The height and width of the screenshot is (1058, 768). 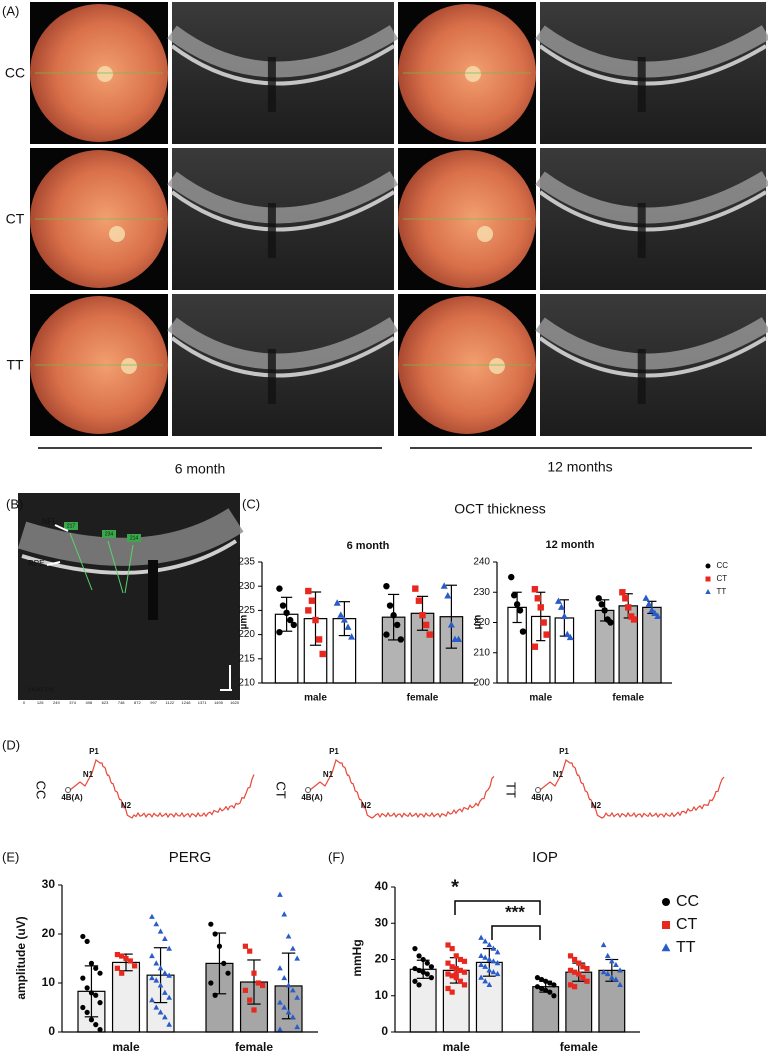 I want to click on peak-label: N1, so click(x=558, y=774).